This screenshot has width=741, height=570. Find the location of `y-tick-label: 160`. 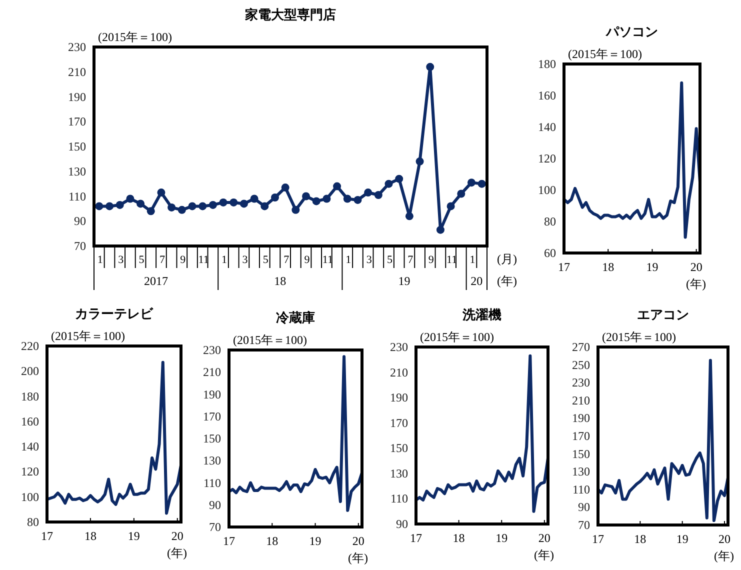

y-tick-label: 160 is located at coordinates (547, 95).